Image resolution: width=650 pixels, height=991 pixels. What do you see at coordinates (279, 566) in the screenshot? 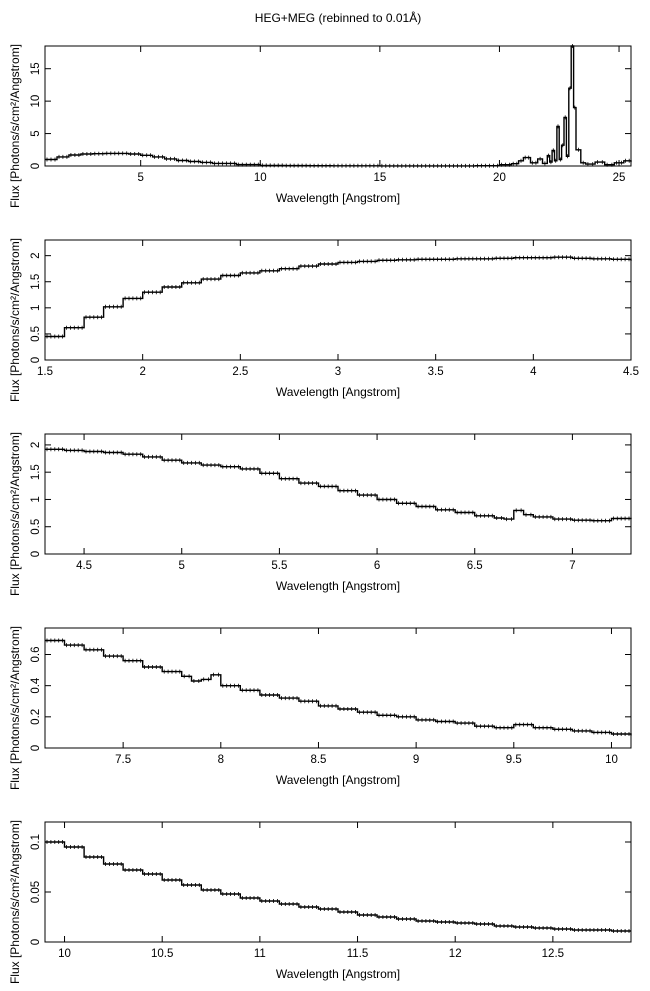
I see `x-tick-label: 5.5` at bounding box center [279, 566].